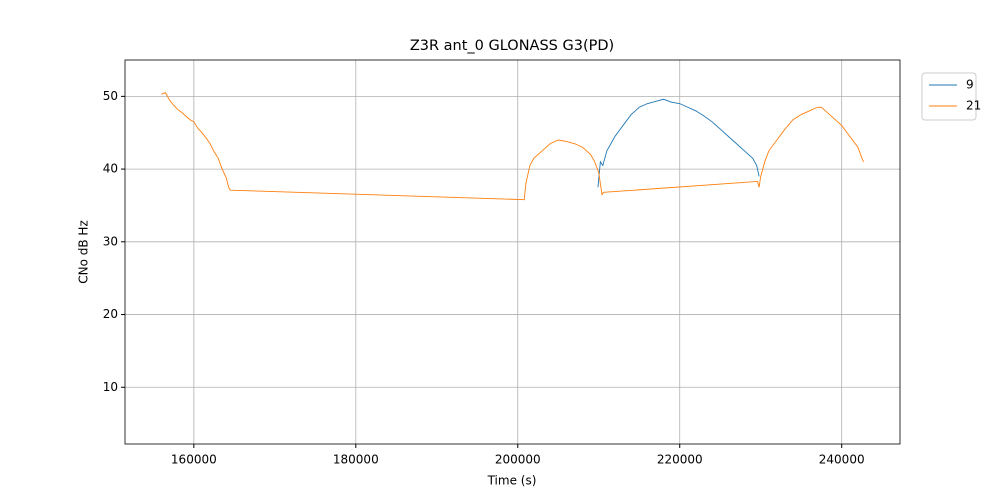  I want to click on y-axis-label: CNo dB Hz, so click(84, 252).